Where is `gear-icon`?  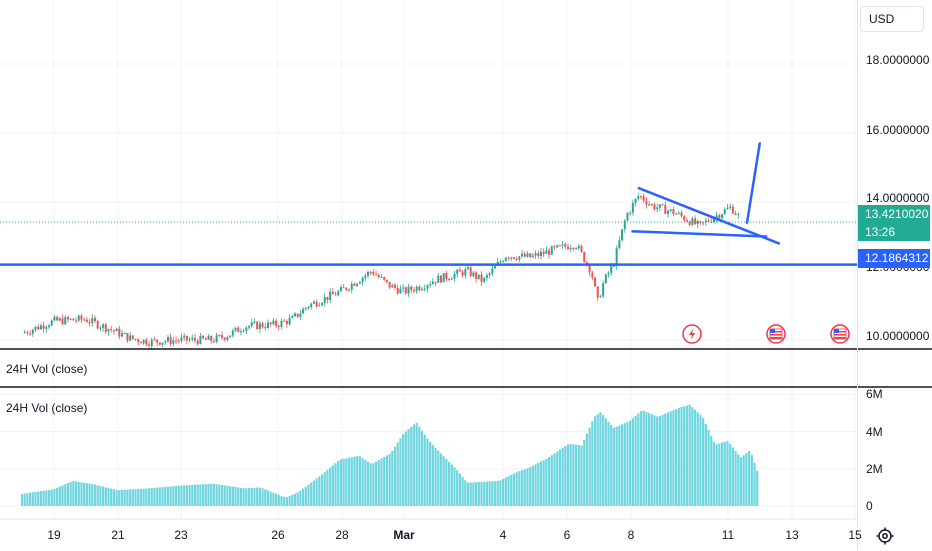 gear-icon is located at coordinates (885, 536).